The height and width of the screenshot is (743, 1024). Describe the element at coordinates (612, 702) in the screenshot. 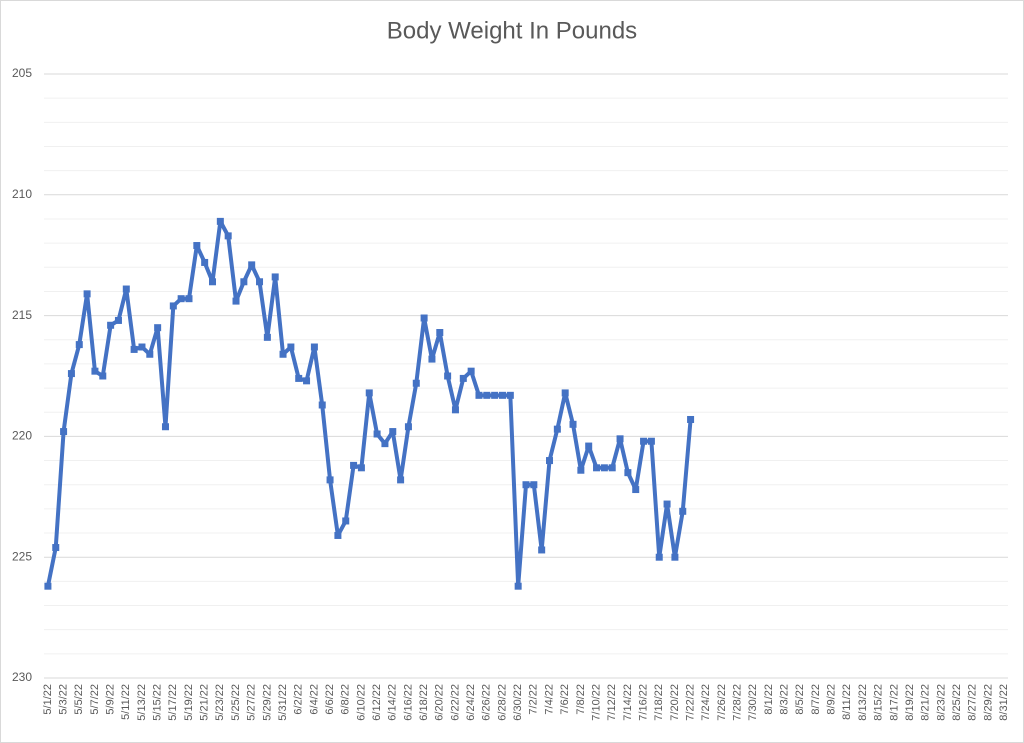

I see `x-tick-label: 7/12/22` at that location.